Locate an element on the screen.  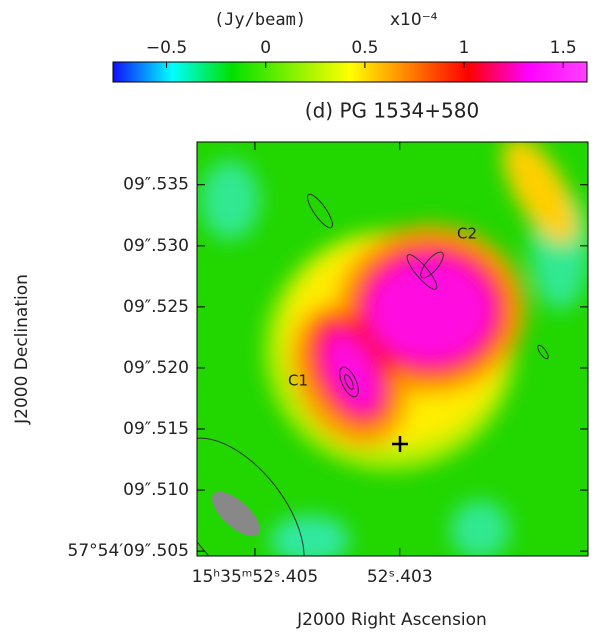
colorbar-scale: x10⁻⁴ is located at coordinates (414, 20).